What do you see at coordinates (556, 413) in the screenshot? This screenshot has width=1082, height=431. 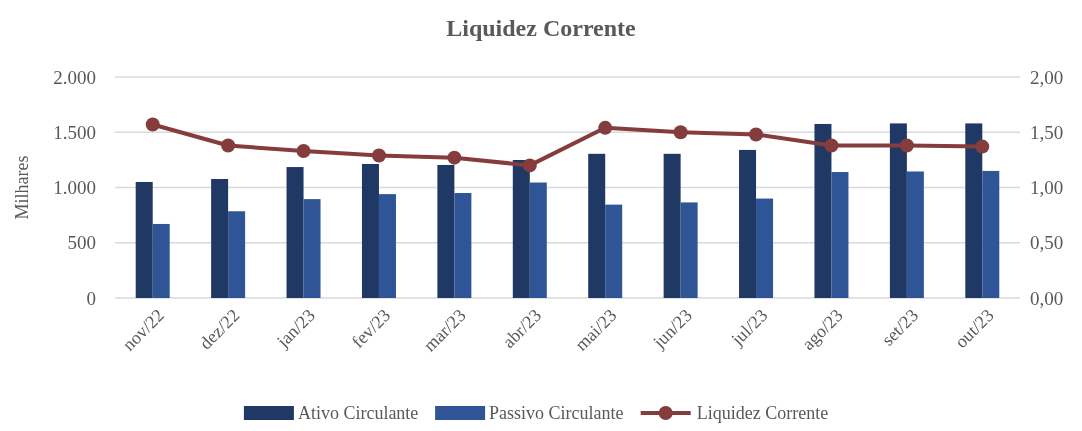 I see `legend-label: Passivo Circulante` at bounding box center [556, 413].